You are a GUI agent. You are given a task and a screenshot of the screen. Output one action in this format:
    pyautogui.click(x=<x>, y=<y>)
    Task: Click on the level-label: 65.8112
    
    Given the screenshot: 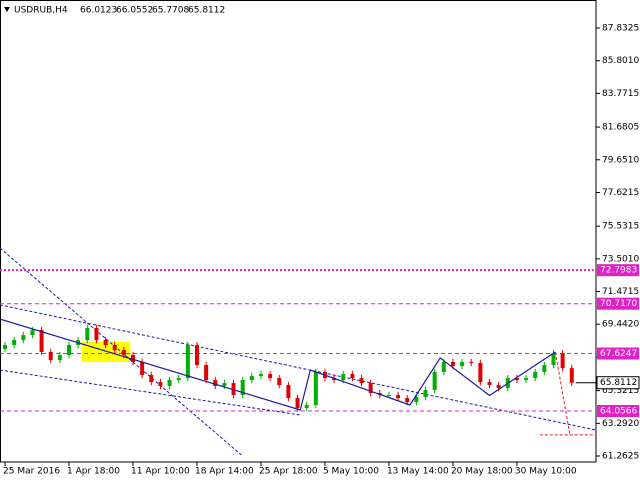 What is the action you would take?
    pyautogui.click(x=618, y=383)
    